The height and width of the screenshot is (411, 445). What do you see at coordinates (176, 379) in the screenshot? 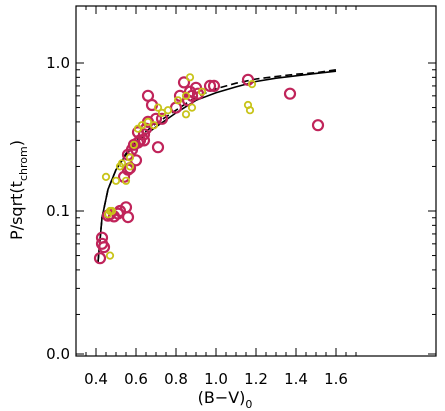
I see `x-tick-label: 0.8` at bounding box center [176, 379].